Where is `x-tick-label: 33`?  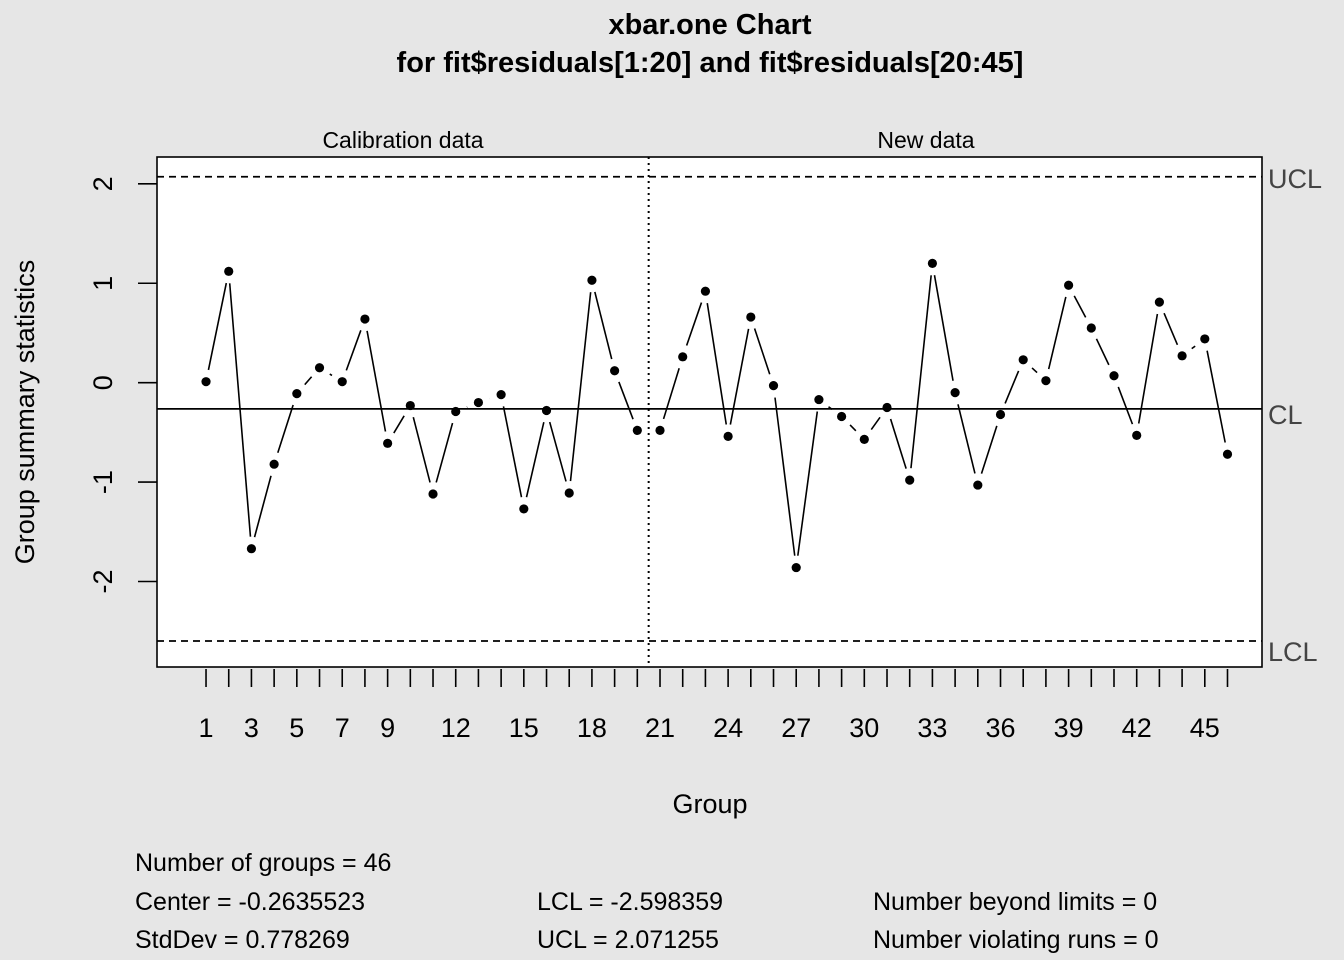
x-tick-label: 33 is located at coordinates (932, 728).